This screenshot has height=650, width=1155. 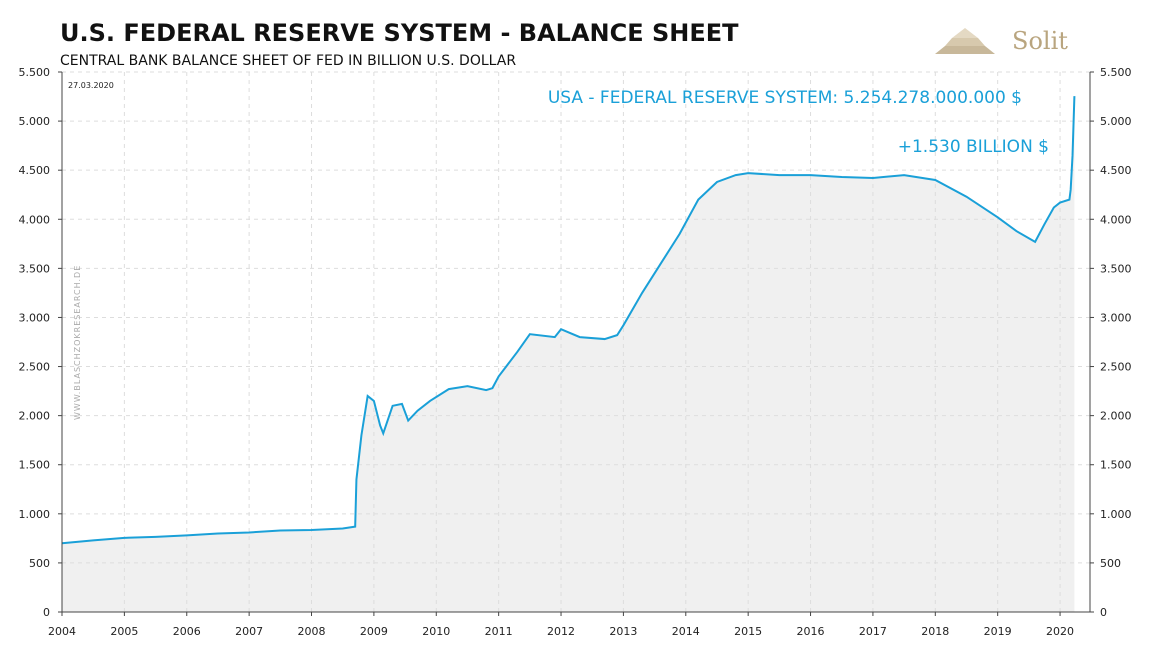 What do you see at coordinates (561, 631) in the screenshot?
I see `x-tick-label: 2012` at bounding box center [561, 631].